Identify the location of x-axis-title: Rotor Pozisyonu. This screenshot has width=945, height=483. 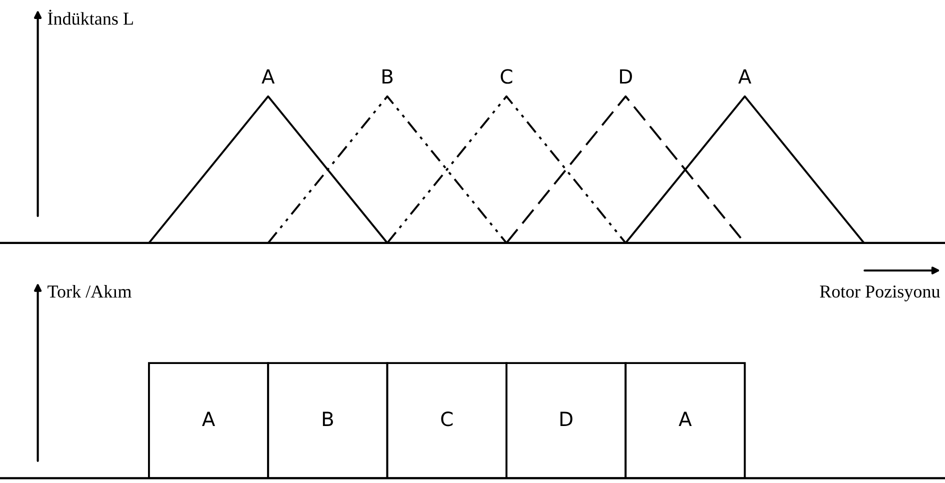
(880, 293).